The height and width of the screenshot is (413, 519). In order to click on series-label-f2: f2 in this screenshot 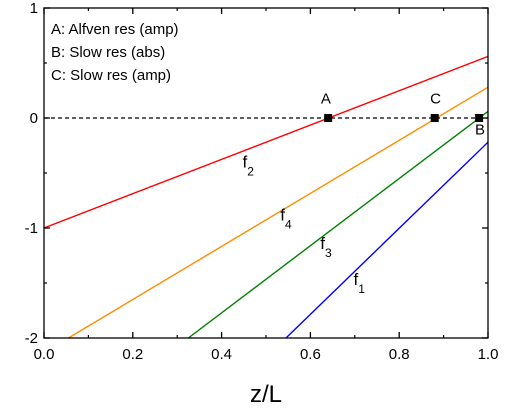, I will do `click(249, 166)`.